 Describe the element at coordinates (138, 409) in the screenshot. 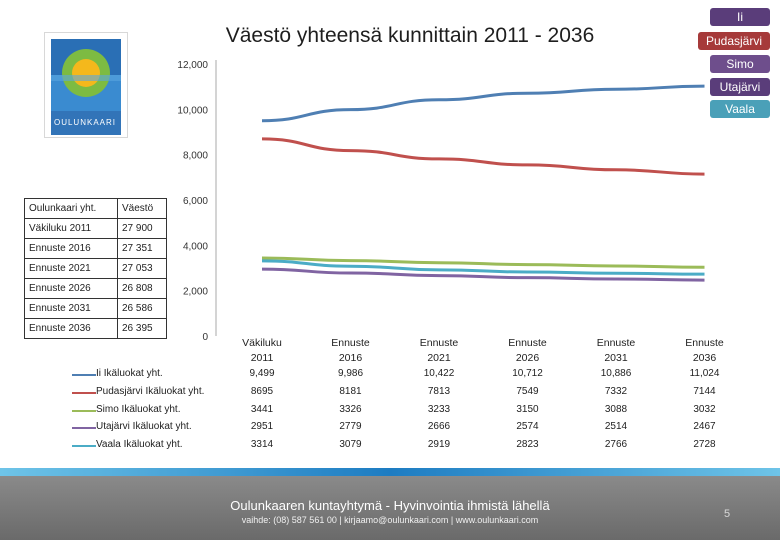

I see `series-label: Simo Ikäluokat yht.` at that location.